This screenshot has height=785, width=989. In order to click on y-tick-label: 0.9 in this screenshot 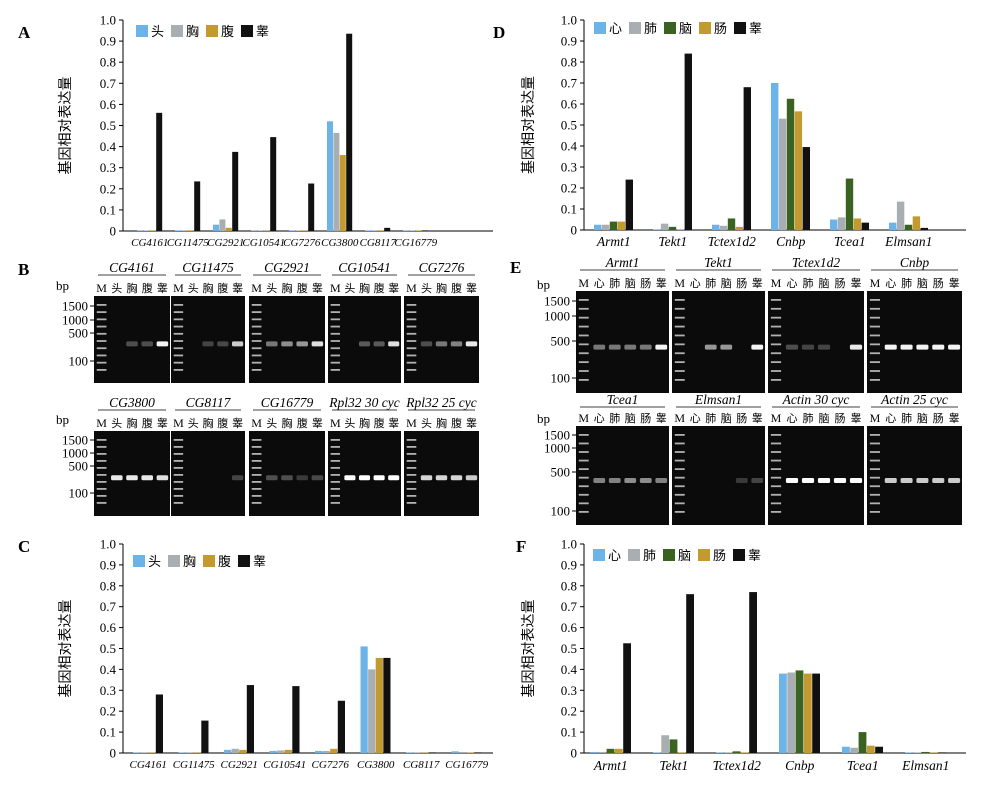, I will do `click(569, 41)`.